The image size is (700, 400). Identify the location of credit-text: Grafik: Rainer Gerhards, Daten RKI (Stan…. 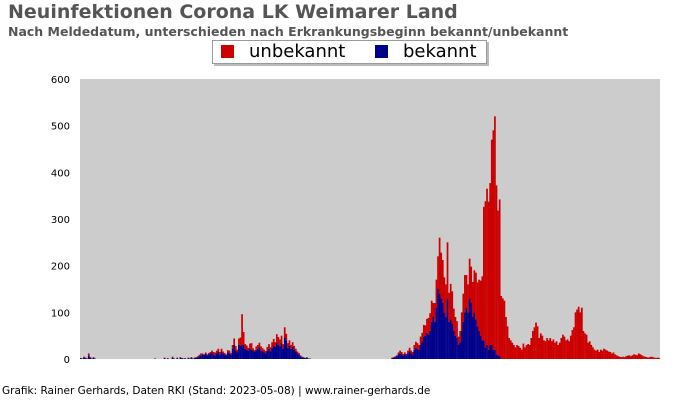
(216, 391).